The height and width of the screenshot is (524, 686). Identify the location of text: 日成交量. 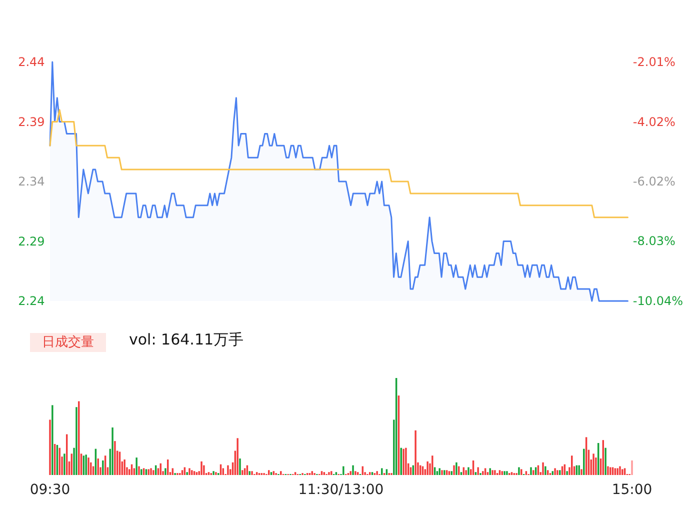
(68, 342).